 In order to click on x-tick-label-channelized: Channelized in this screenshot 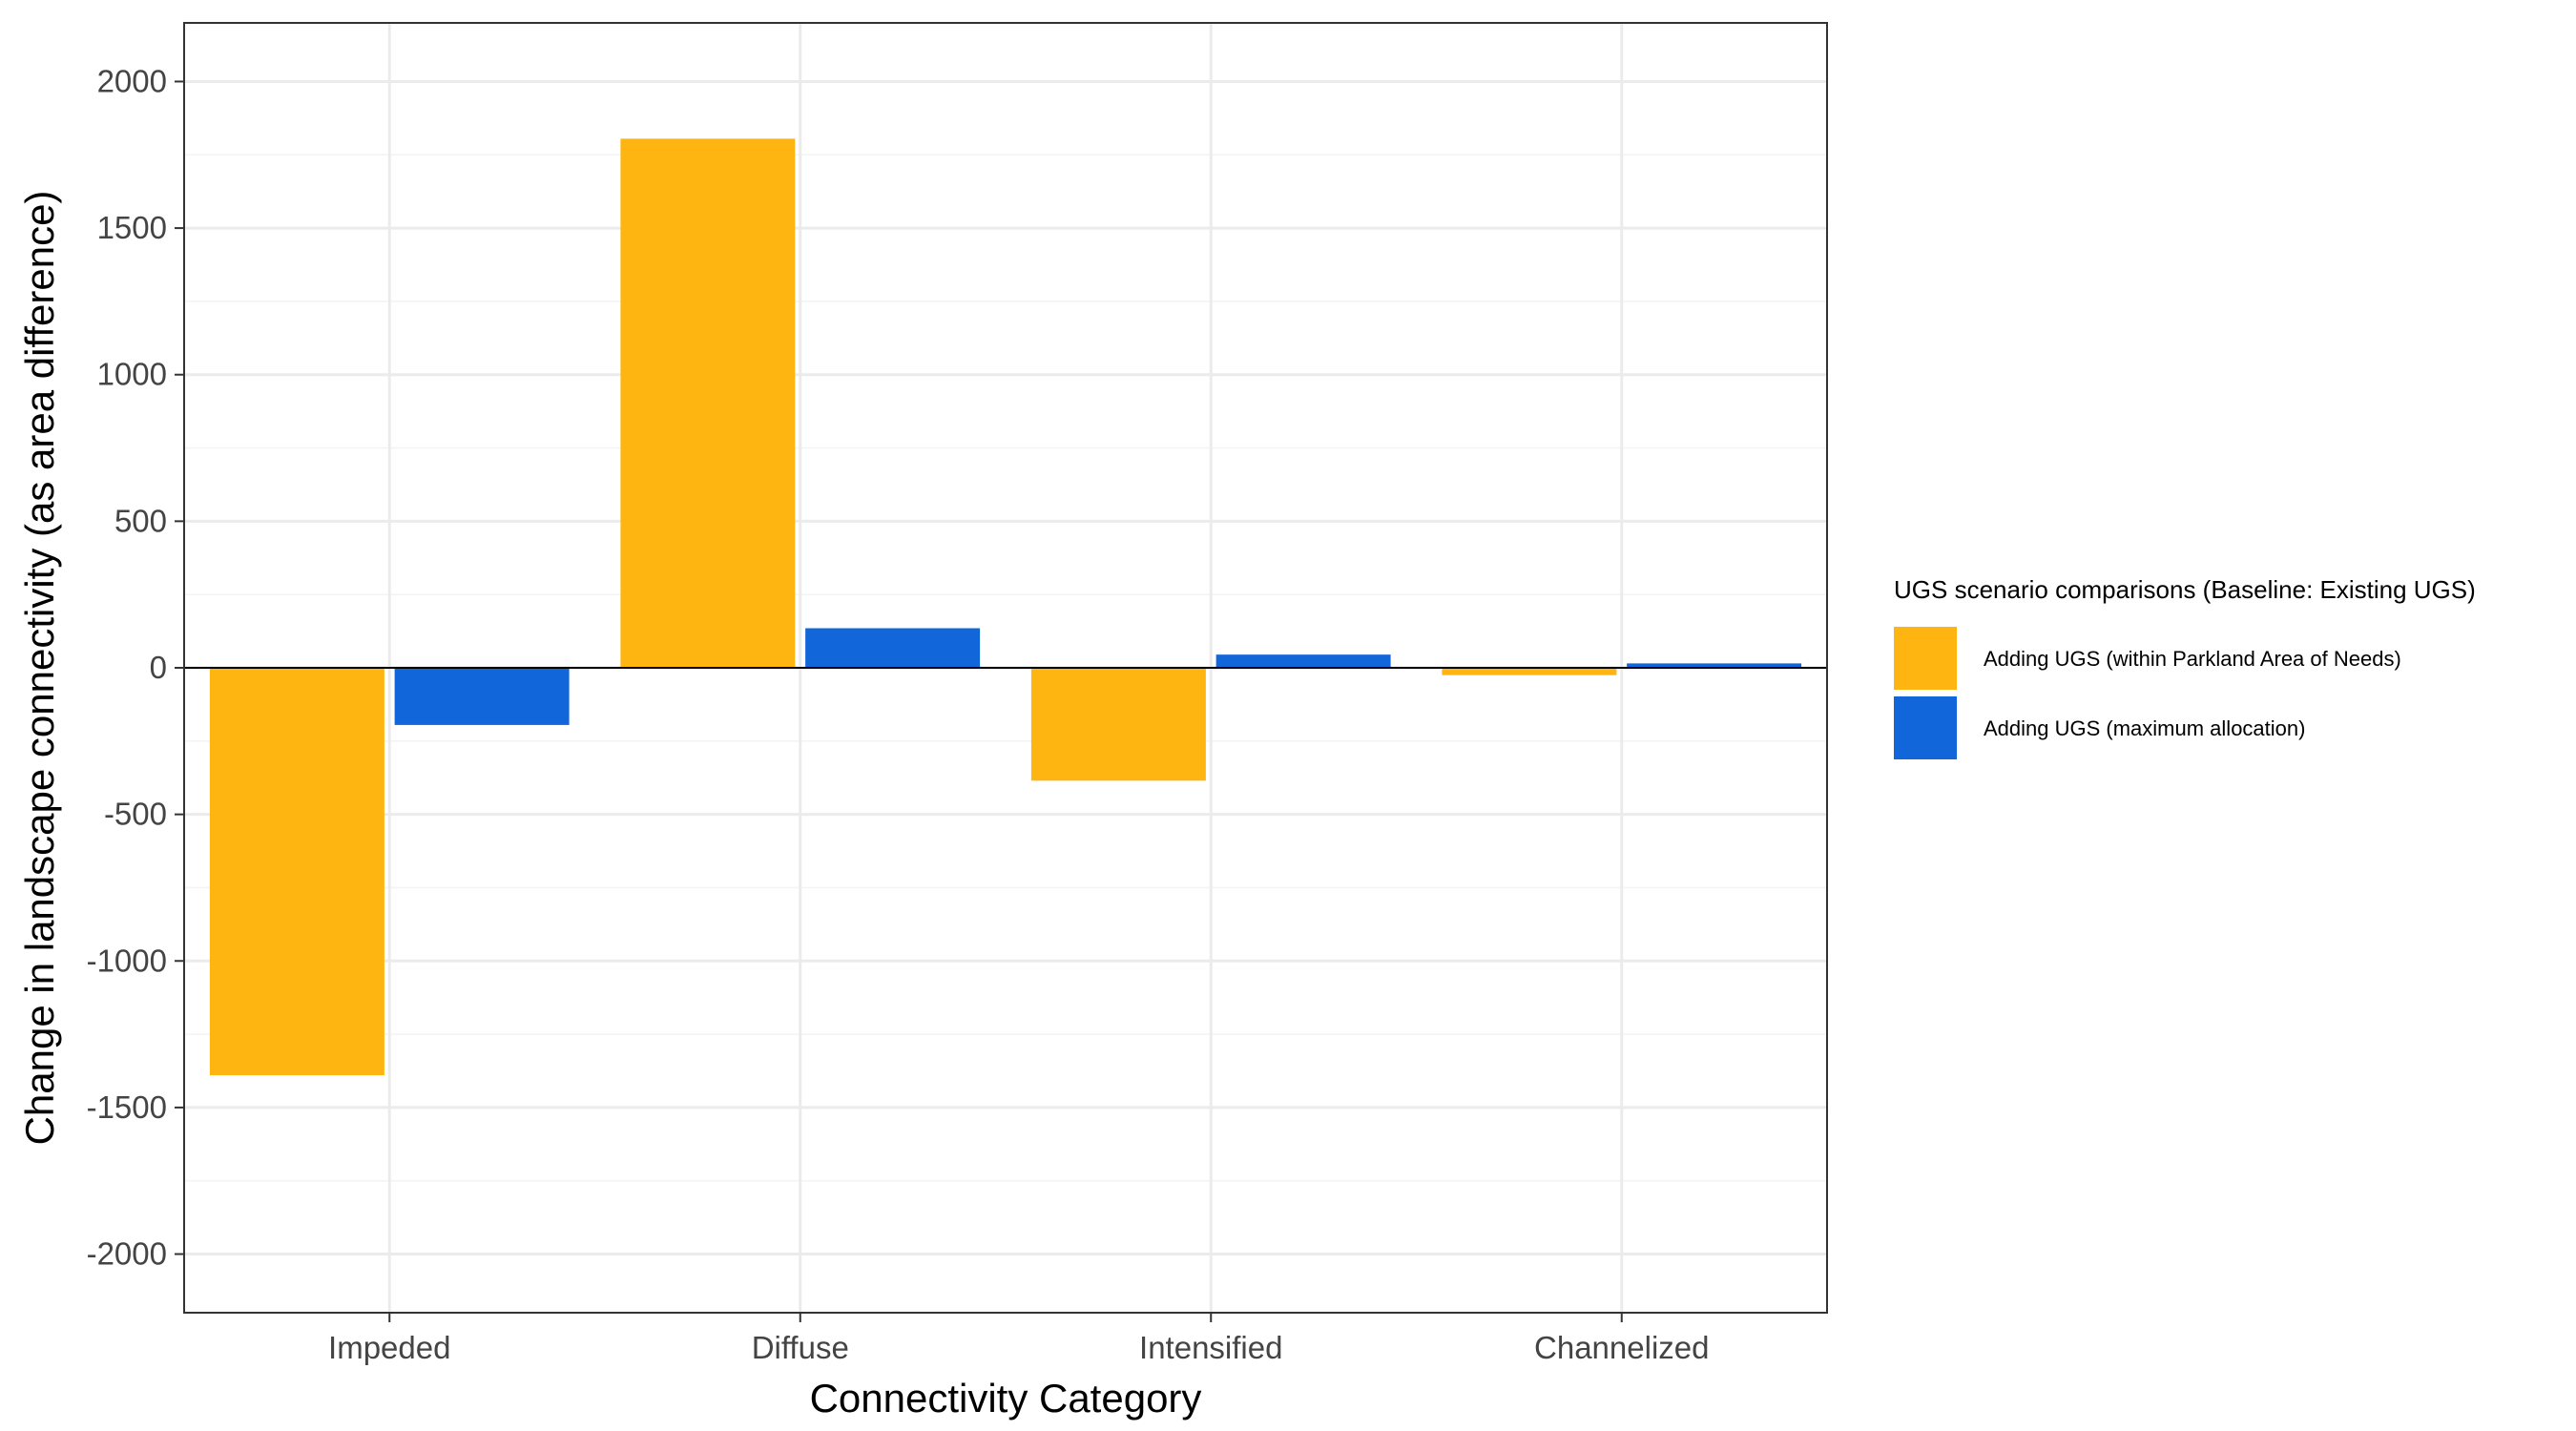, I will do `click(1621, 1347)`.